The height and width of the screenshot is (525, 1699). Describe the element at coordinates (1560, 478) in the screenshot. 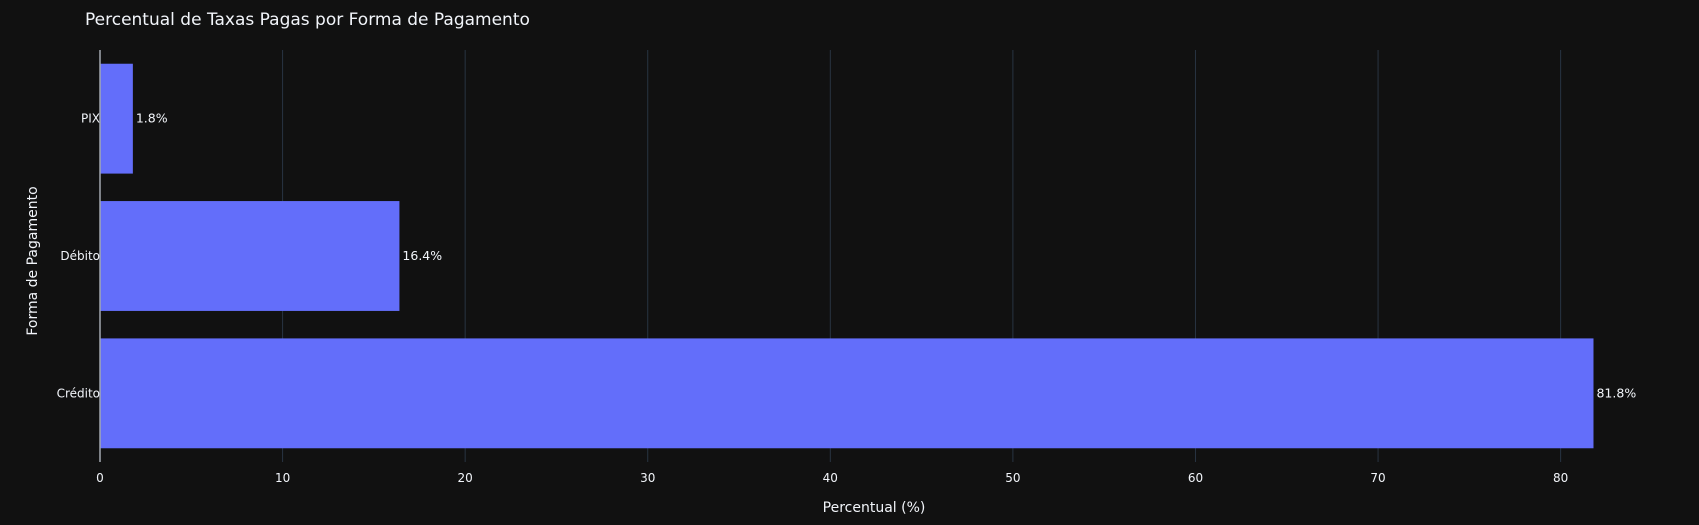

I see `x-tick-label: 80` at that location.